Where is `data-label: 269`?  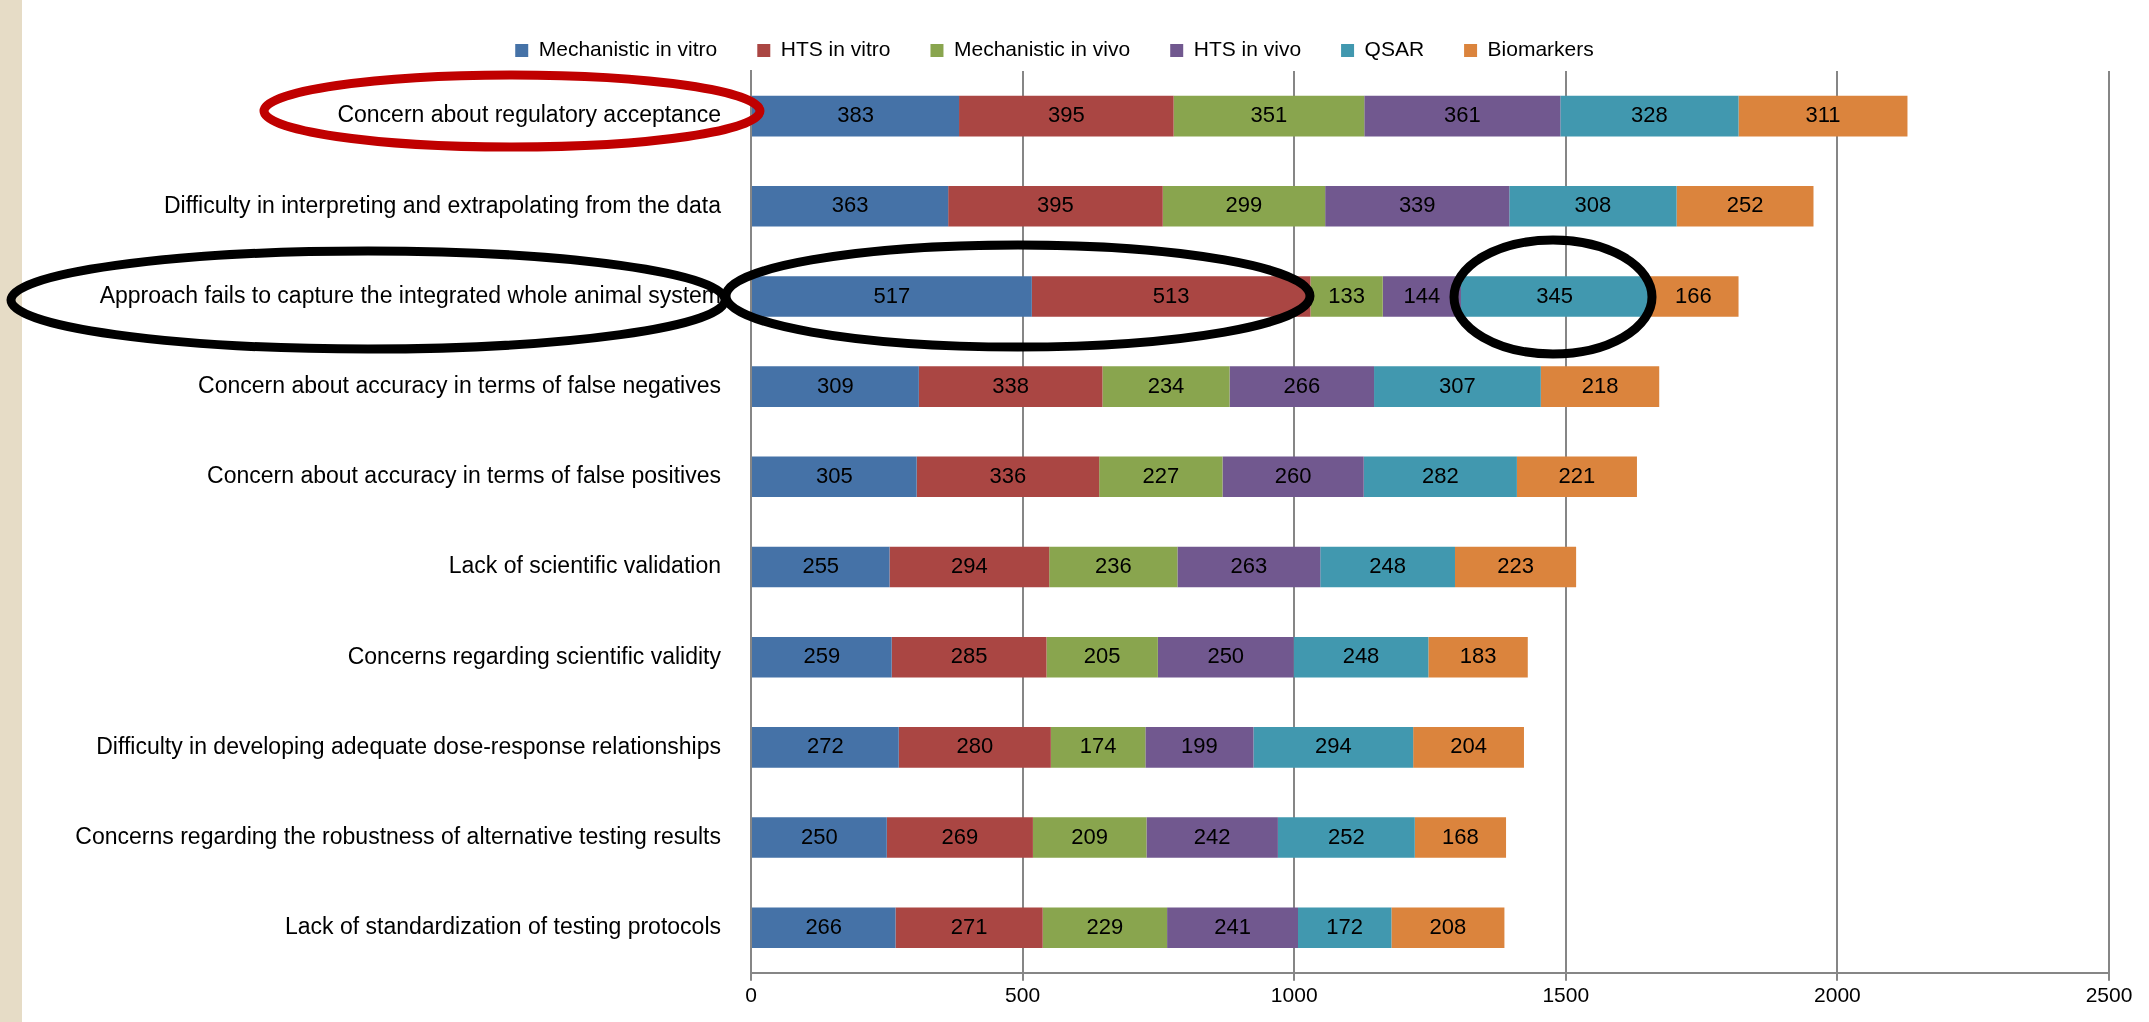 data-label: 269 is located at coordinates (960, 836).